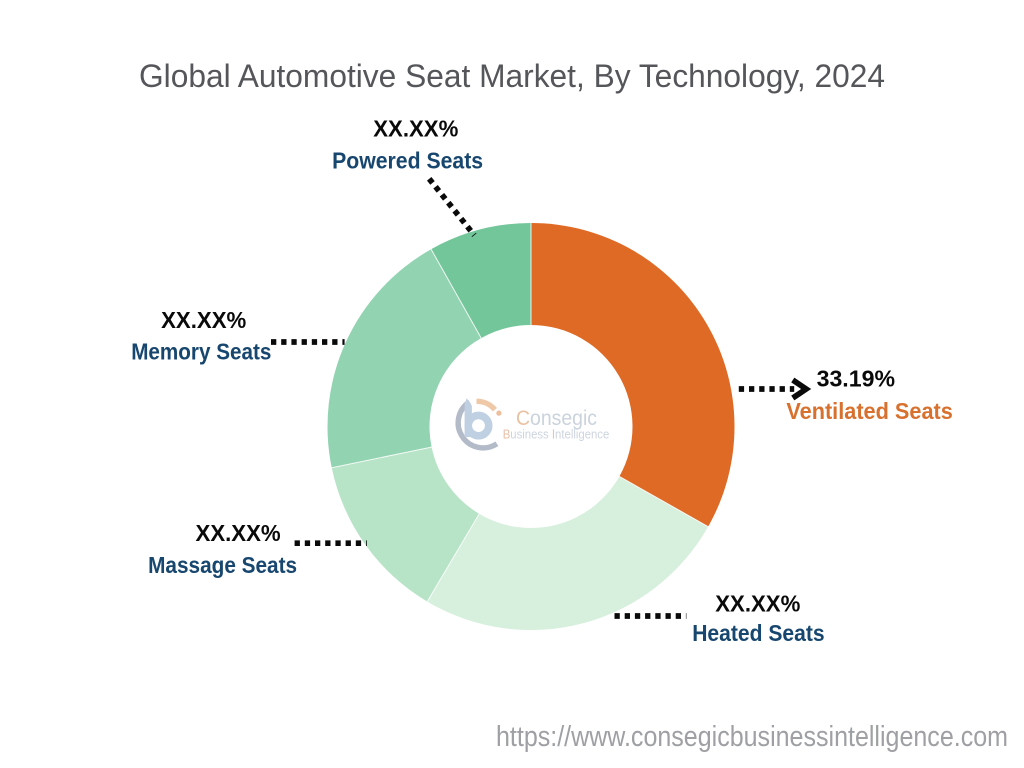 The width and height of the screenshot is (1024, 768). I want to click on svg-text: Consegic, so click(556, 417).